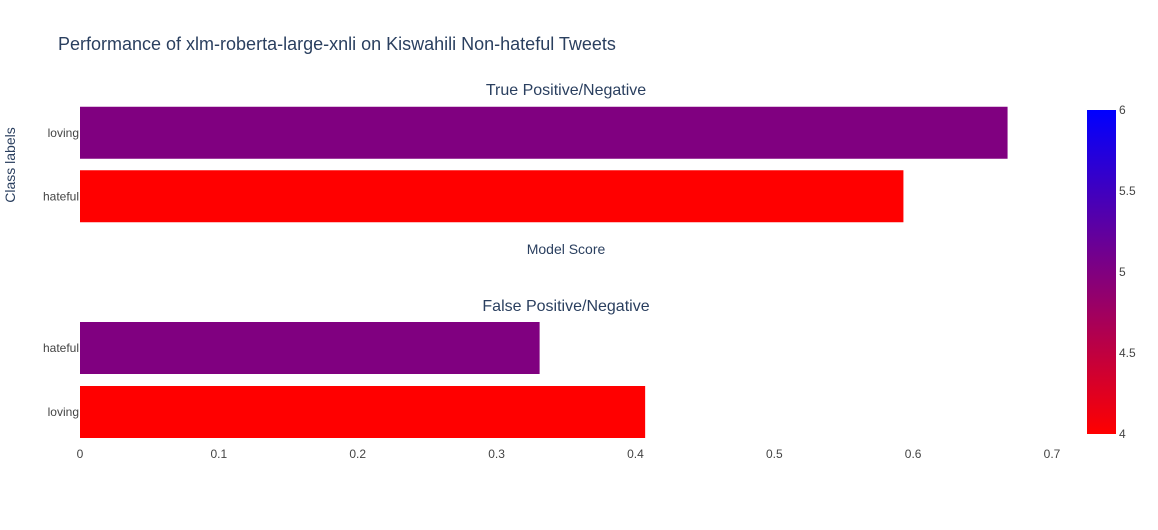  Describe the element at coordinates (565, 306) in the screenshot. I see `panel-title: False Positive/Negative` at that location.